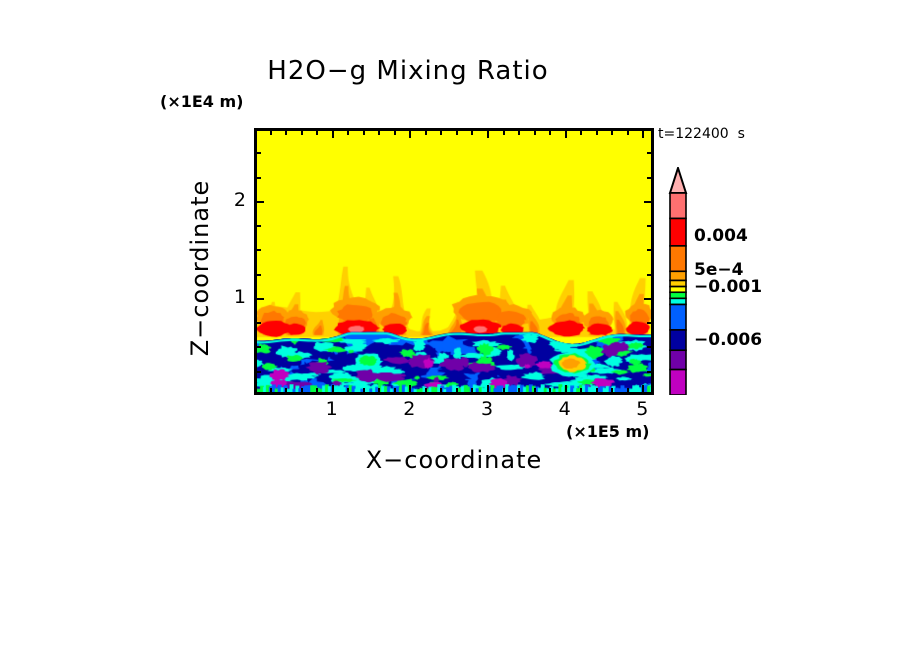  Describe the element at coordinates (678, 180) in the screenshot. I see `colorbar-top-arrow` at that location.